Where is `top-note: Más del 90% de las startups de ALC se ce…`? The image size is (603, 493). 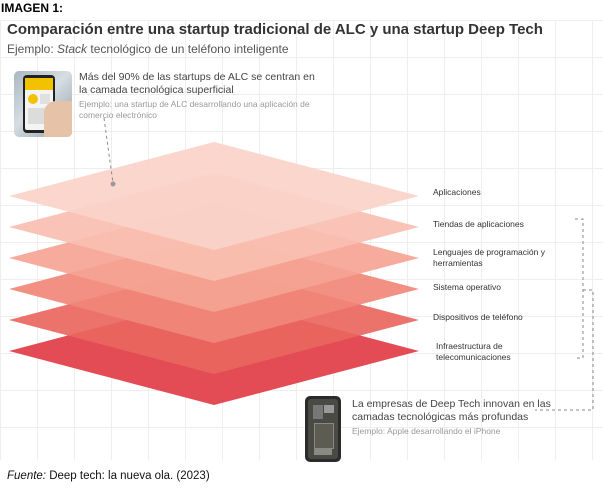
top-note: Más del 90% de las startups de ALC se ce… is located at coordinates (199, 96).